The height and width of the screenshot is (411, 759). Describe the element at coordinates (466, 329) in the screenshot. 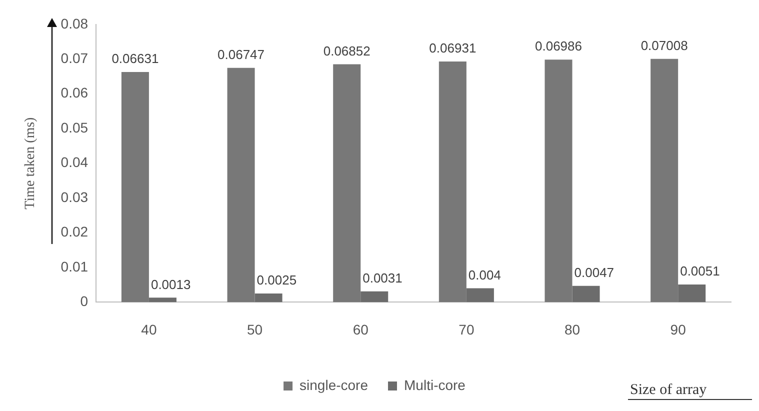

I see `x-tick-label: 70` at that location.